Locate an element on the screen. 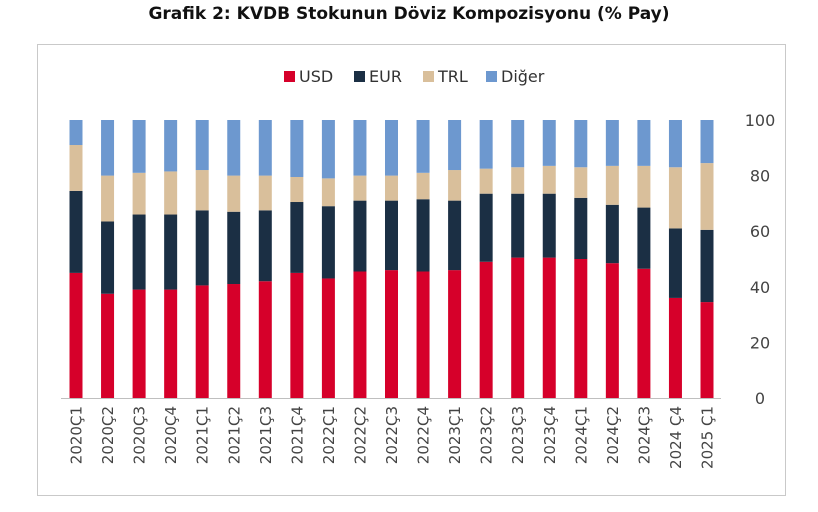 This screenshot has height=512, width=818. bar-trl-2024-c4 is located at coordinates (675, 198).